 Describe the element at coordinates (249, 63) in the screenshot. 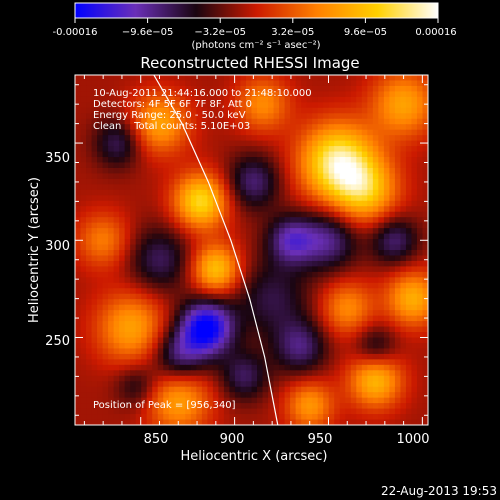

I see `chart-title: Reconstructed RHESSI Image` at that location.